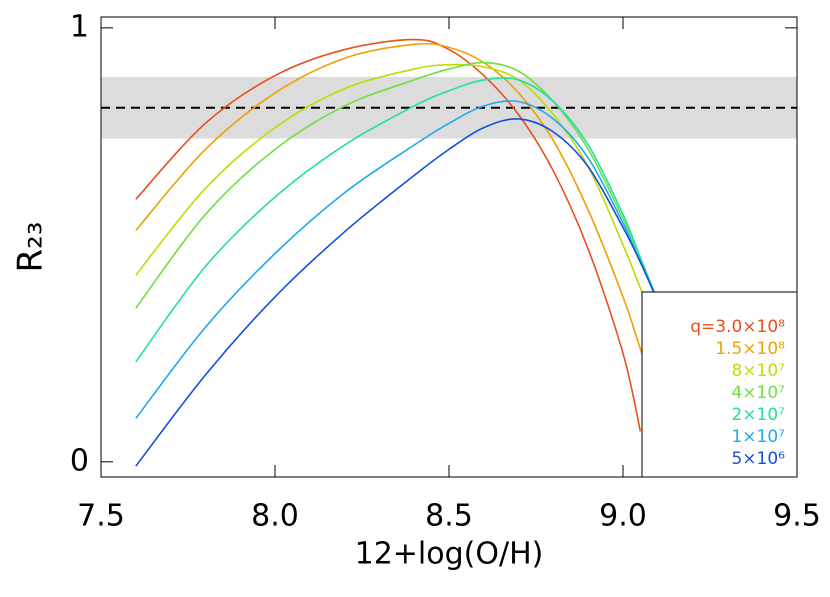 Image resolution: width=830 pixels, height=597 pixels. What do you see at coordinates (758, 371) in the screenshot?
I see `legend-entry: 8×10⁷` at bounding box center [758, 371].